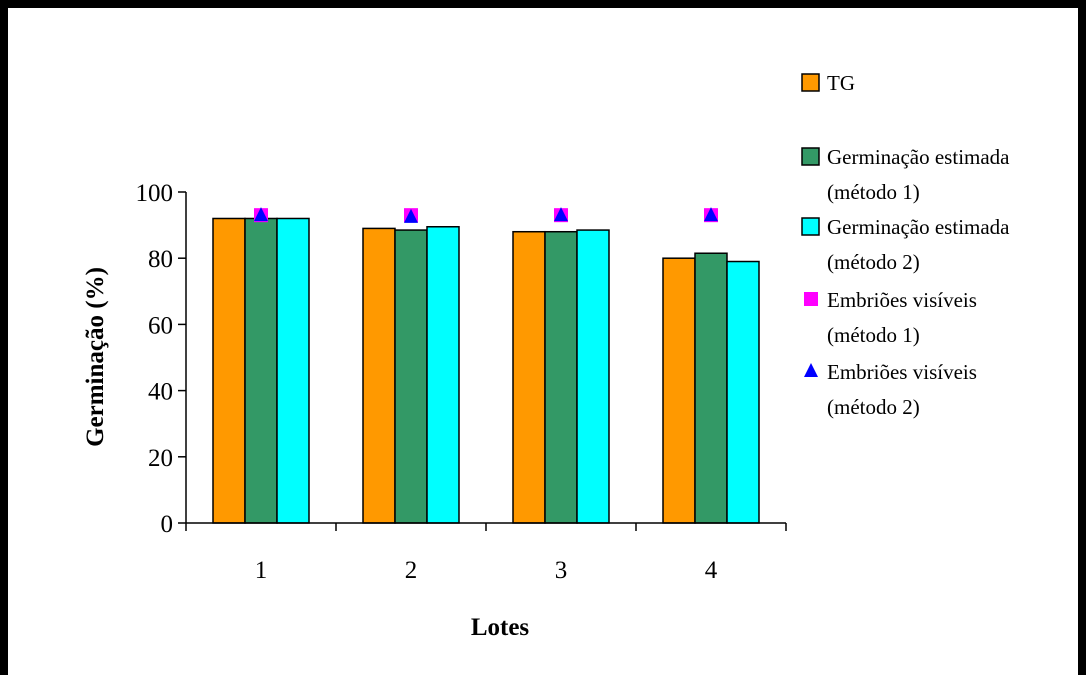  Describe the element at coordinates (873, 192) in the screenshot. I see `legend-label-2: (método 1)` at that location.